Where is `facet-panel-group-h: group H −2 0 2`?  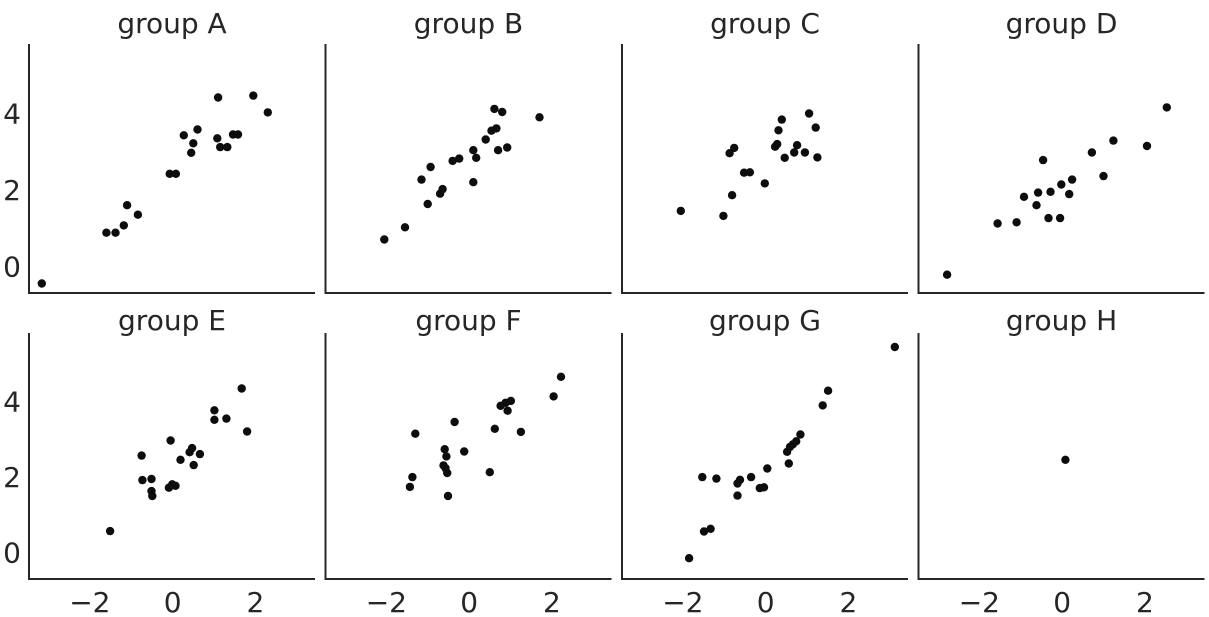 facet-panel-group-h: group H −2 0 2 is located at coordinates (1061, 460).